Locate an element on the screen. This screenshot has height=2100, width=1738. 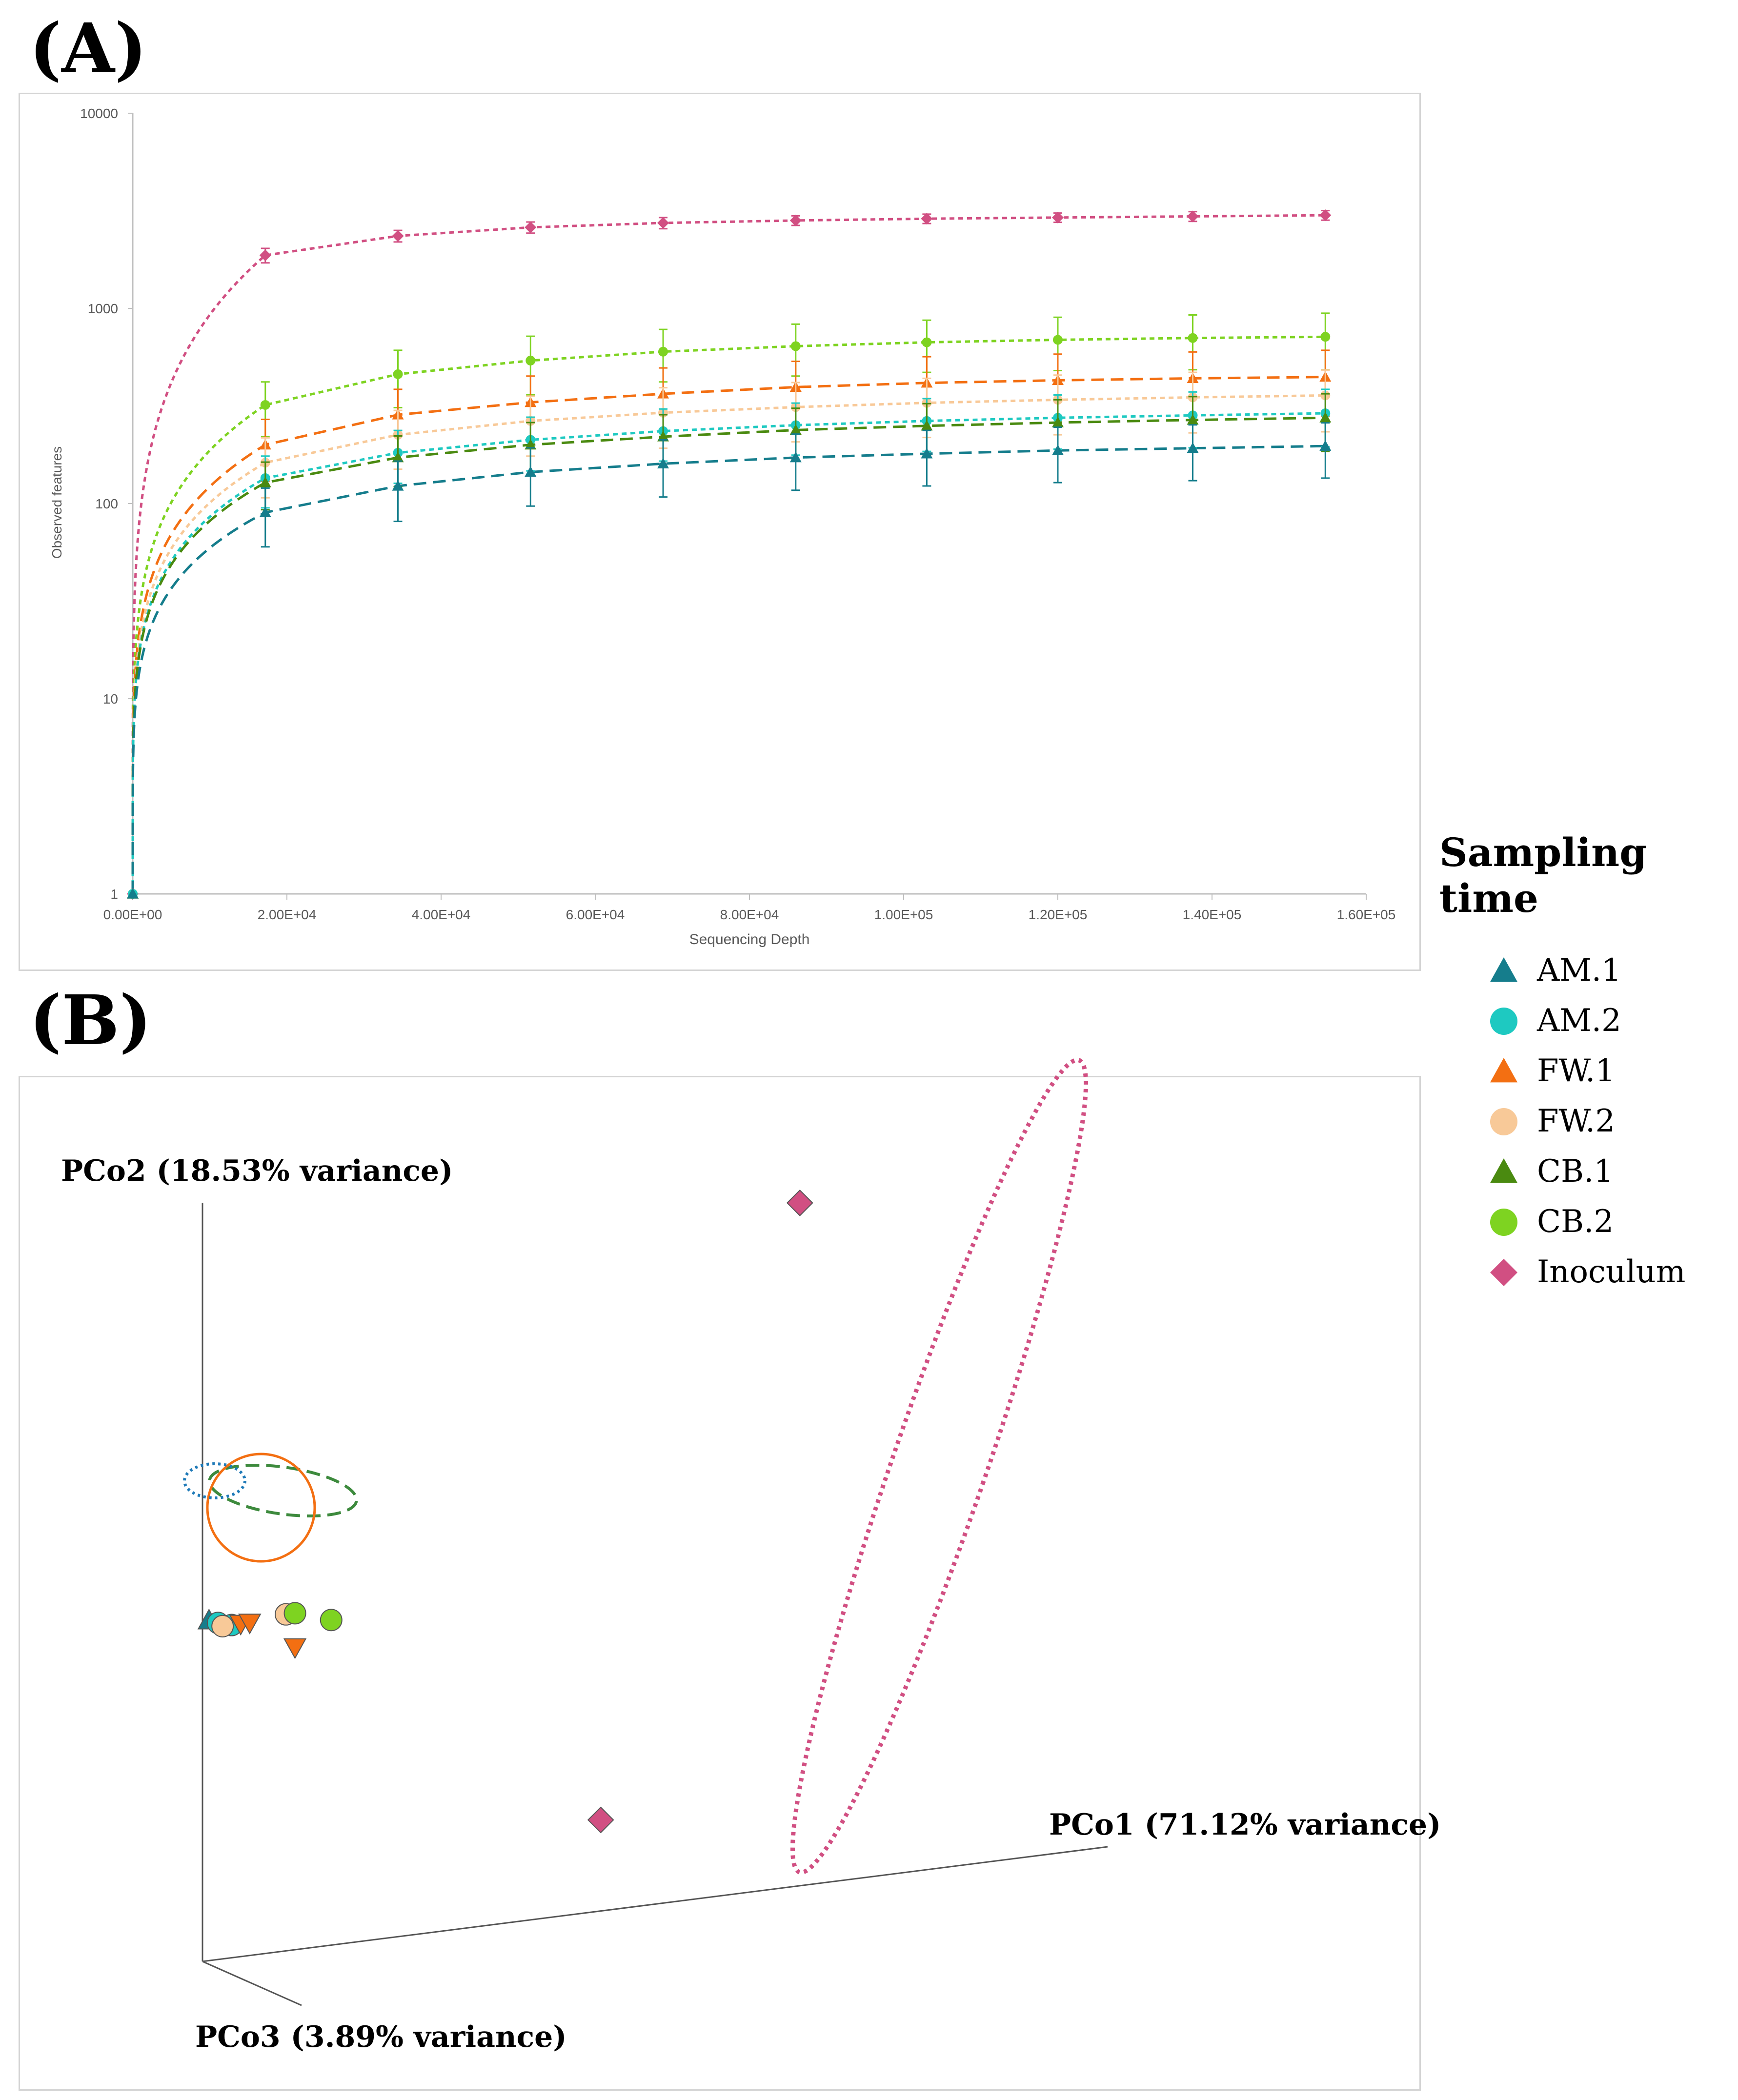
legend-label: CB.1 is located at coordinates (1576, 1171).